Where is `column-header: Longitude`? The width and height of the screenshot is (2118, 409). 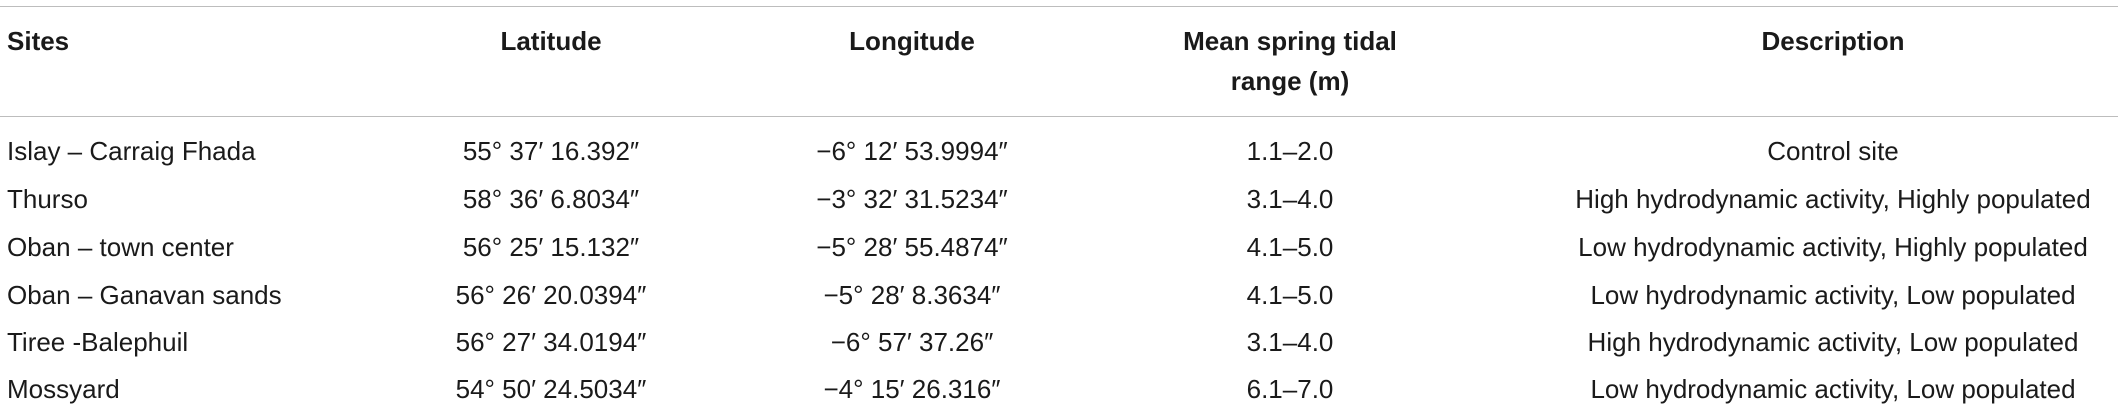
column-header: Longitude is located at coordinates (912, 41).